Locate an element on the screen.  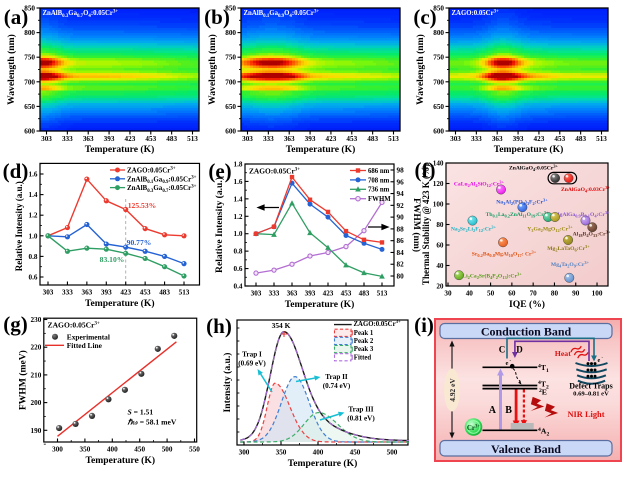
svg-text: 90 is located at coordinates (576, 294).